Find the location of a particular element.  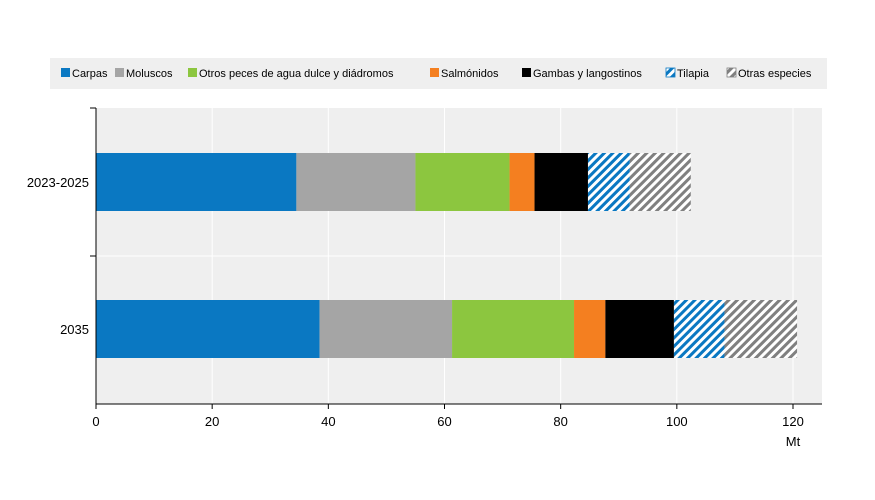

legend-swatch-tilapia is located at coordinates (670, 72).